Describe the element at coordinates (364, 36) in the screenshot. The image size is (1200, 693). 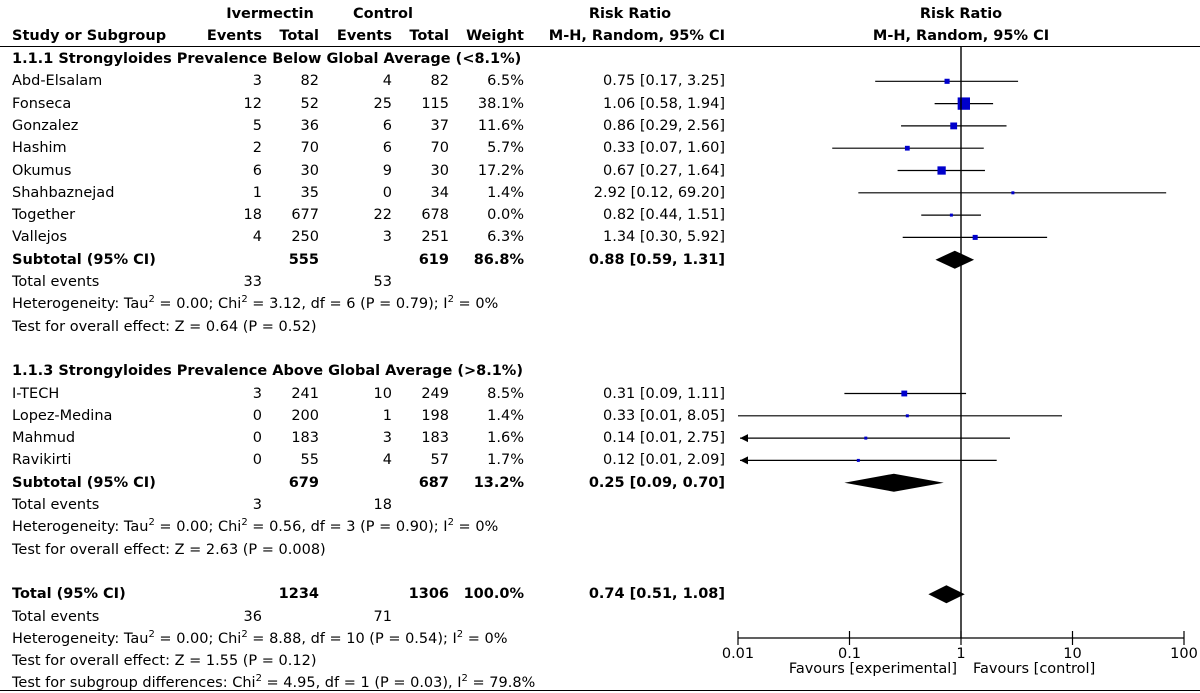
I see `header-c-events: Events` at that location.